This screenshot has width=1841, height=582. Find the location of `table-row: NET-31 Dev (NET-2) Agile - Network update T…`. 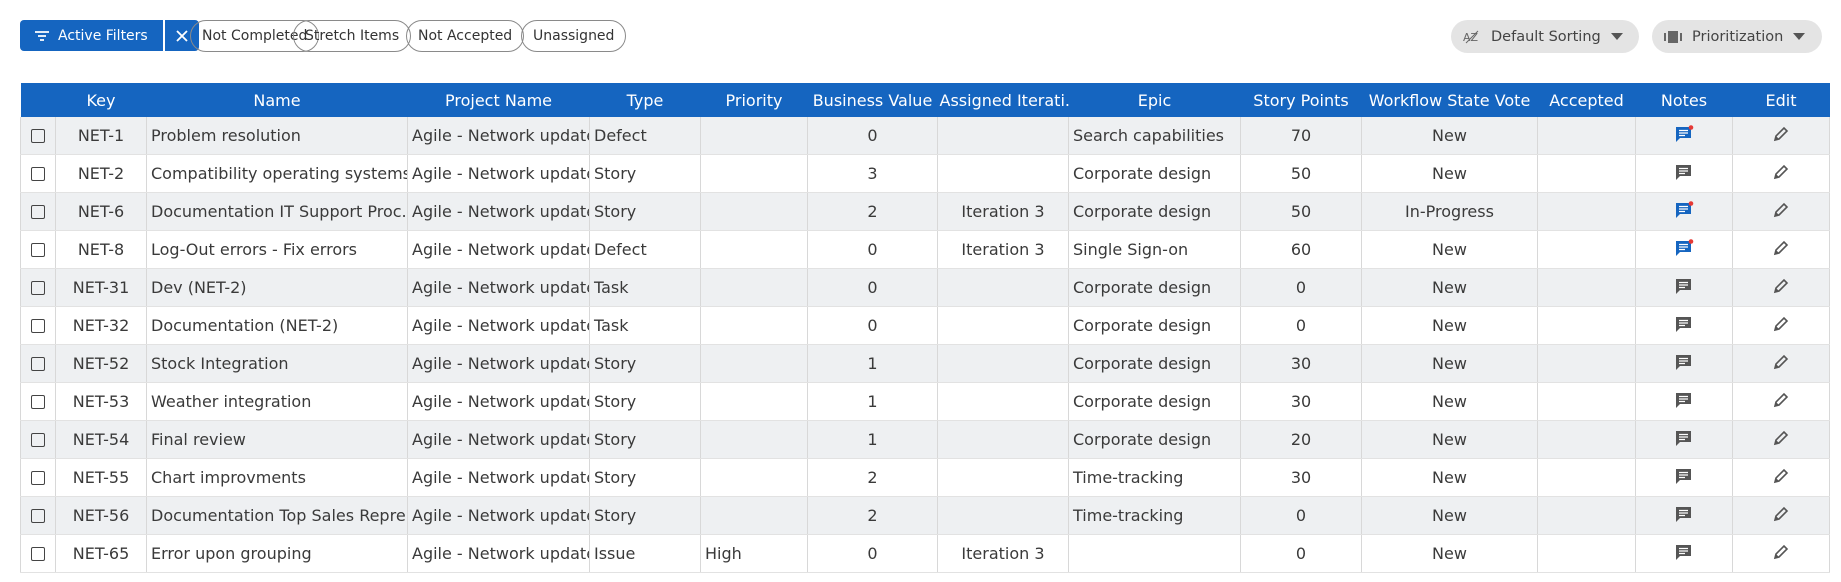

table-row: NET-31 Dev (NET-2) Agile - Network update T… is located at coordinates (925, 287).